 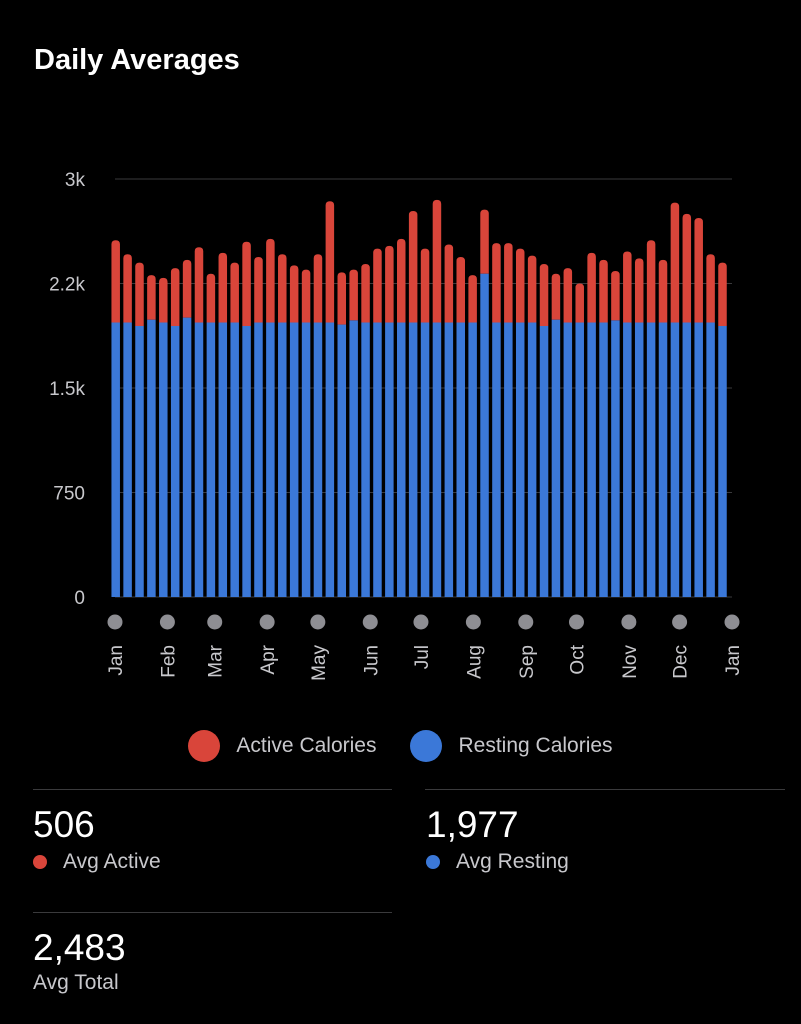 I want to click on legend-label: Active Calories, so click(x=306, y=745).